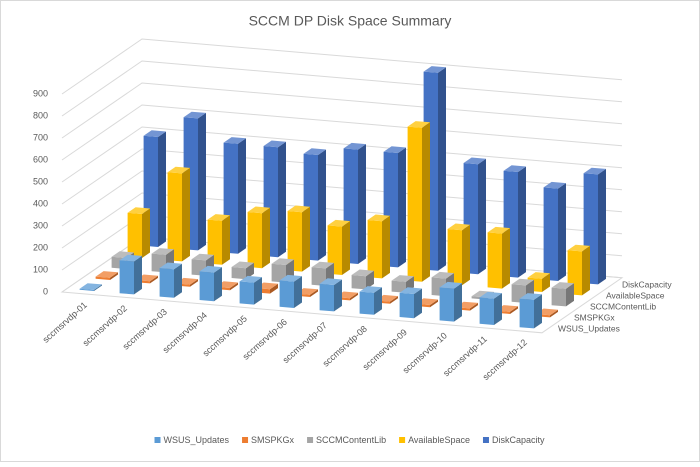  I want to click on legend-label: SCCMContentLib, so click(351, 440).